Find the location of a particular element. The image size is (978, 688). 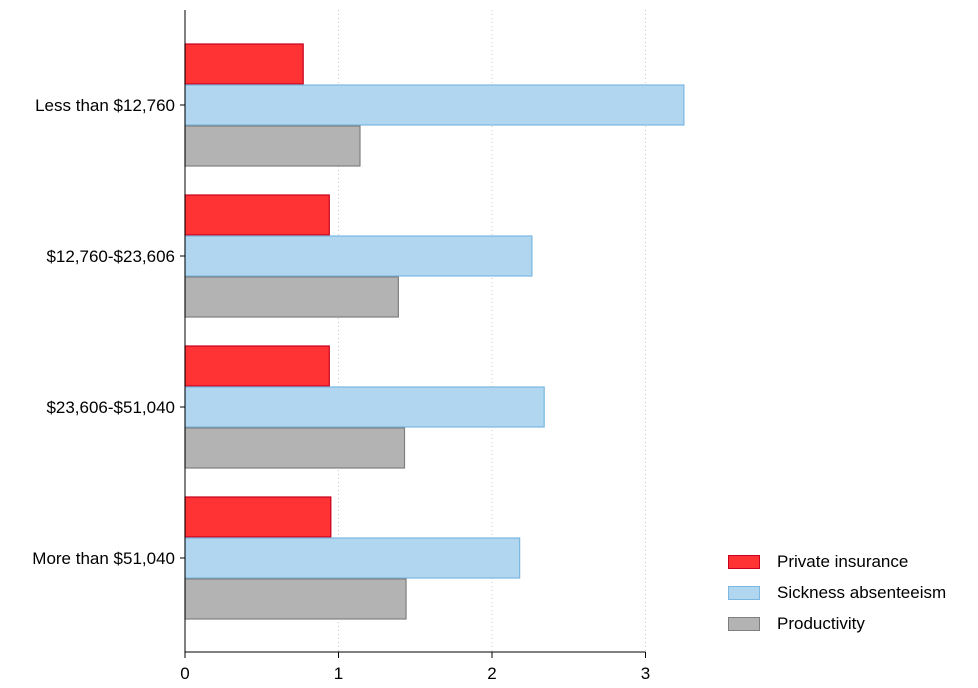

x-tick-label: 0 is located at coordinates (184, 673).